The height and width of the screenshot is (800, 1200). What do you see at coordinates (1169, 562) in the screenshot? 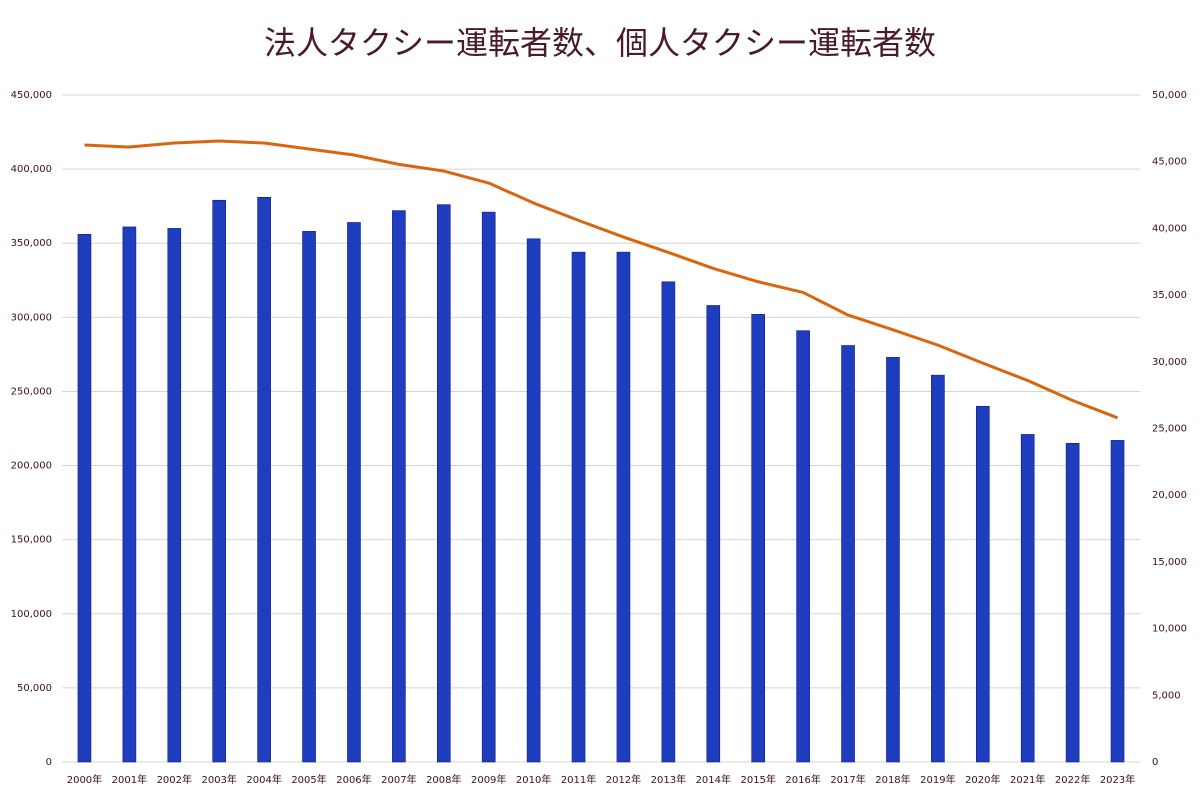
I see `y2-tick-label: 15,000` at bounding box center [1169, 562].